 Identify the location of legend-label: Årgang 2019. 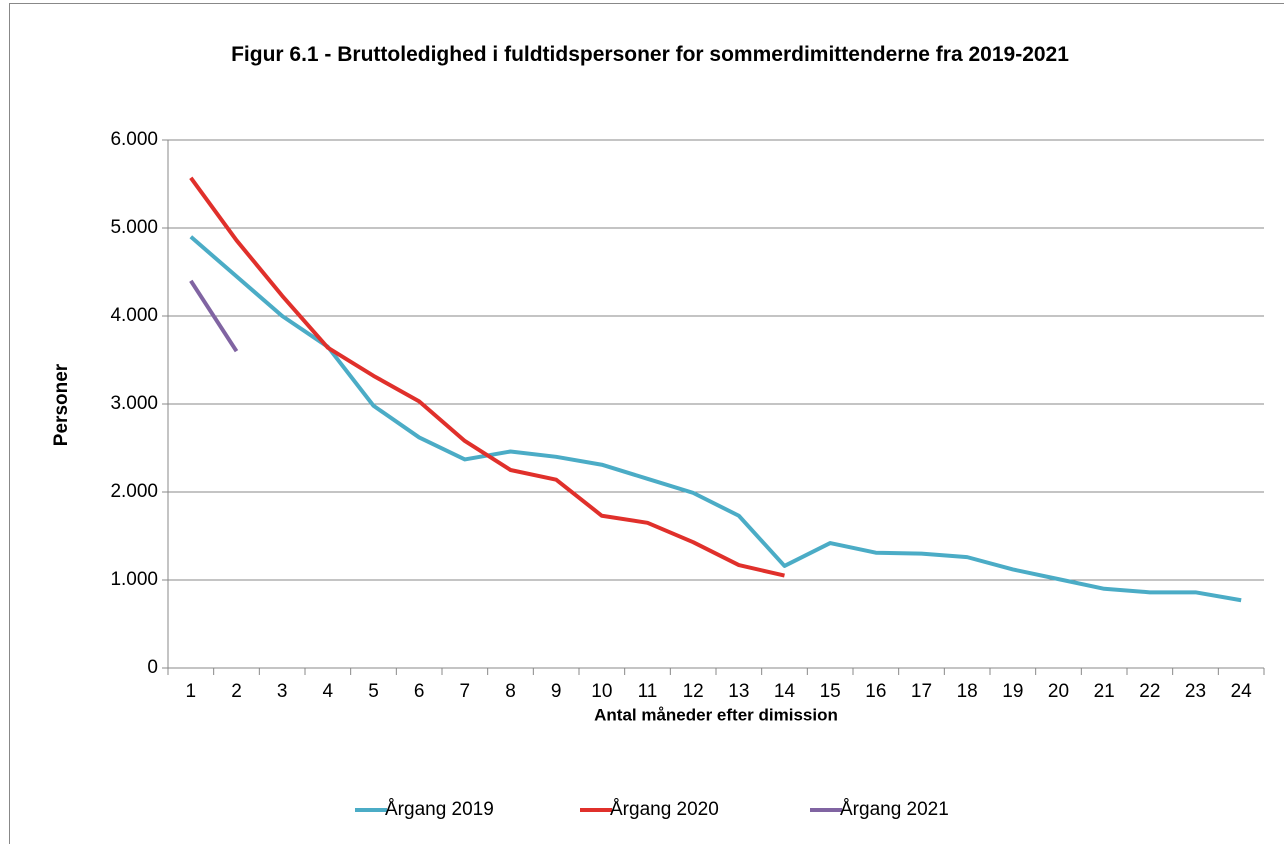
(439, 809).